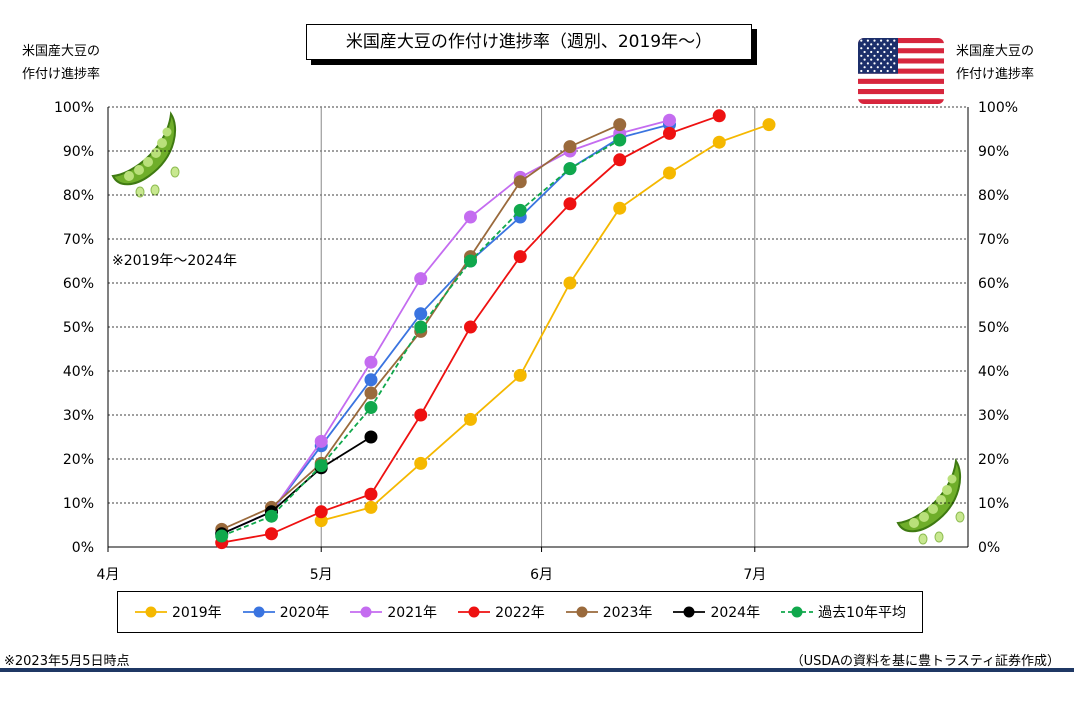 Image resolution: width=1074 pixels, height=707 pixels. Describe the element at coordinates (197, 613) in the screenshot. I see `legend-label: 2019年` at that location.